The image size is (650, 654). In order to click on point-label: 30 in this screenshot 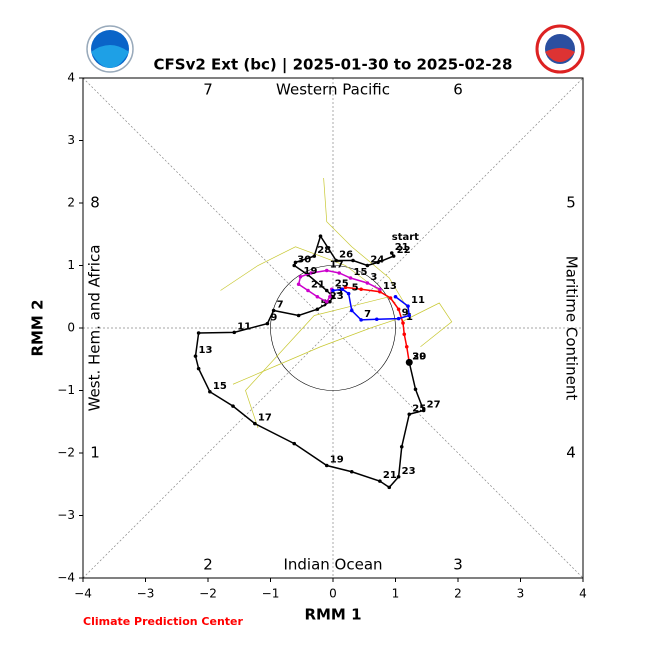, I will do `click(419, 356)`.